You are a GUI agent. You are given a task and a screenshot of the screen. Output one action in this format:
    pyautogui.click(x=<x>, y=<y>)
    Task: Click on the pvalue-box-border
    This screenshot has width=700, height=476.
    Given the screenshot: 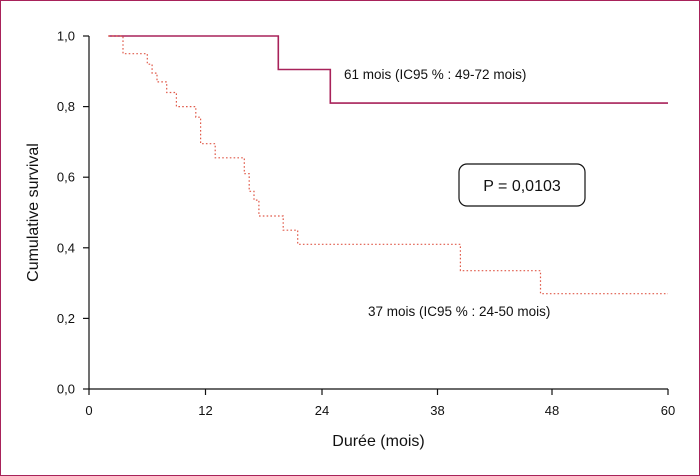 What is the action you would take?
    pyautogui.click(x=522, y=185)
    